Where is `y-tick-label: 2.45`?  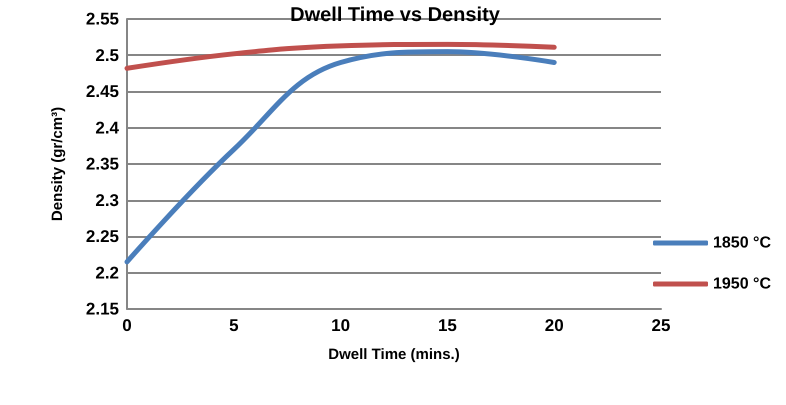
y-tick-label: 2.45 is located at coordinates (102, 91).